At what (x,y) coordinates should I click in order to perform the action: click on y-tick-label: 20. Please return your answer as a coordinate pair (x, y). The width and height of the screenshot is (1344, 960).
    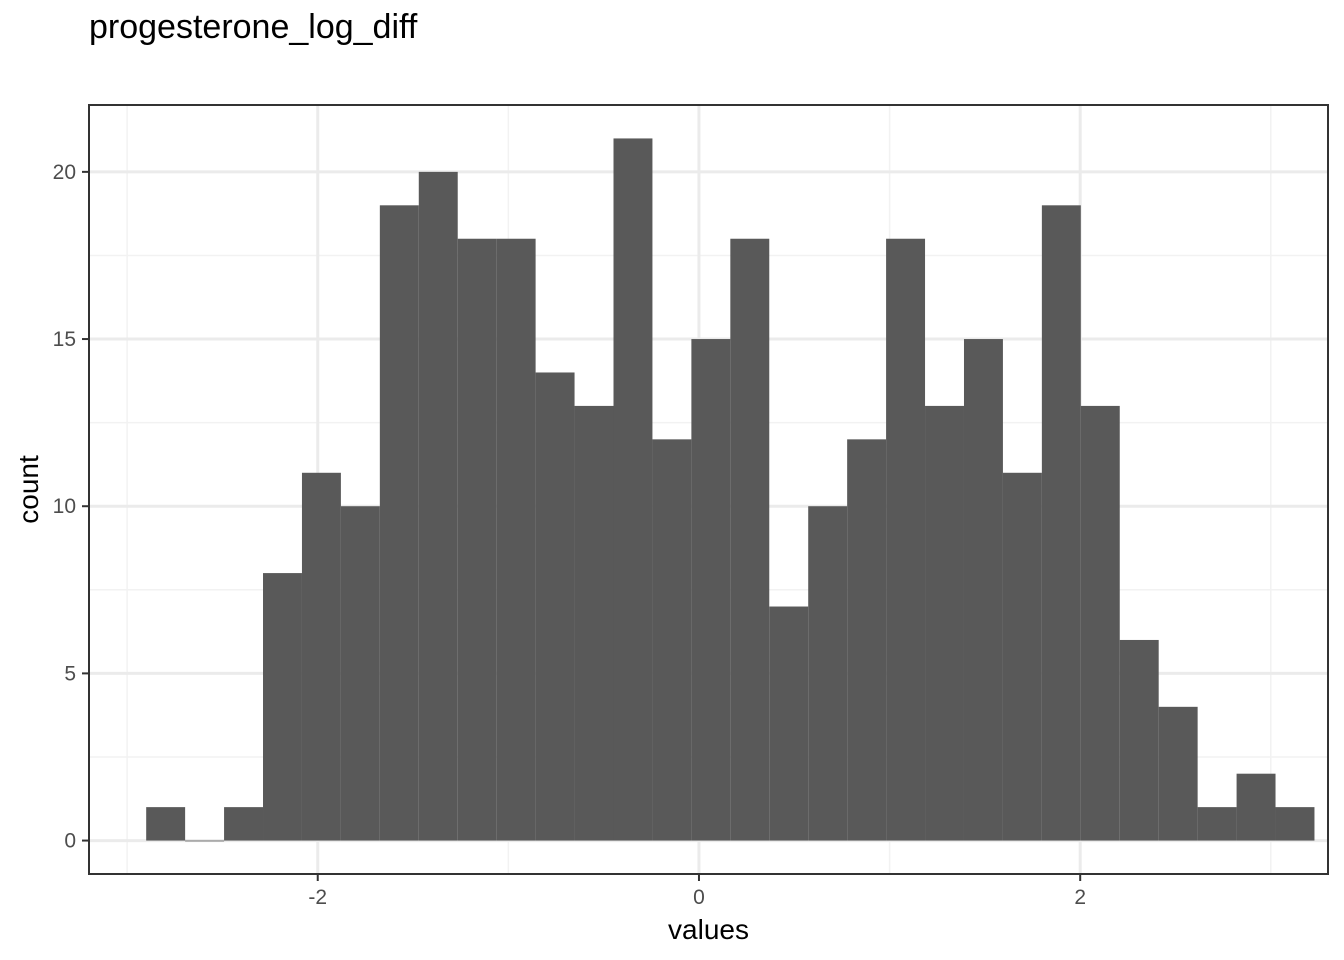
    Looking at the image, I should click on (64, 172).